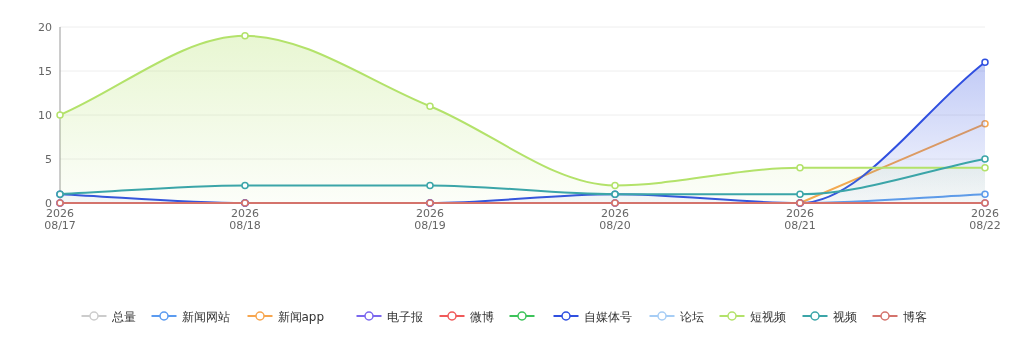 This screenshot has width=1024, height=340. What do you see at coordinates (245, 219) in the screenshot?
I see `x-tick-label: 2026 08/18` at bounding box center [245, 219].